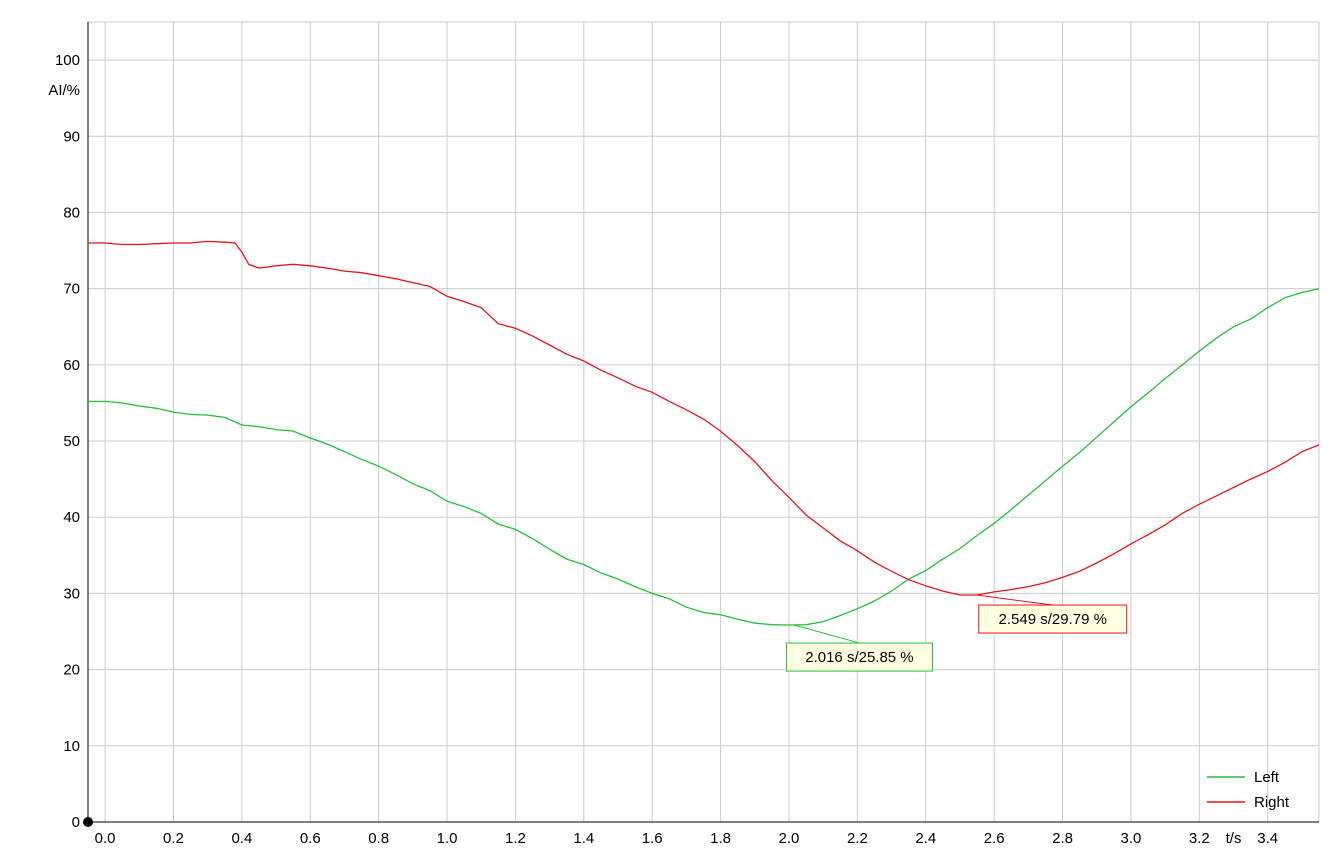 This screenshot has height=864, width=1332. Describe the element at coordinates (1062, 838) in the screenshot. I see `x-tick-label: 2.8` at that location.